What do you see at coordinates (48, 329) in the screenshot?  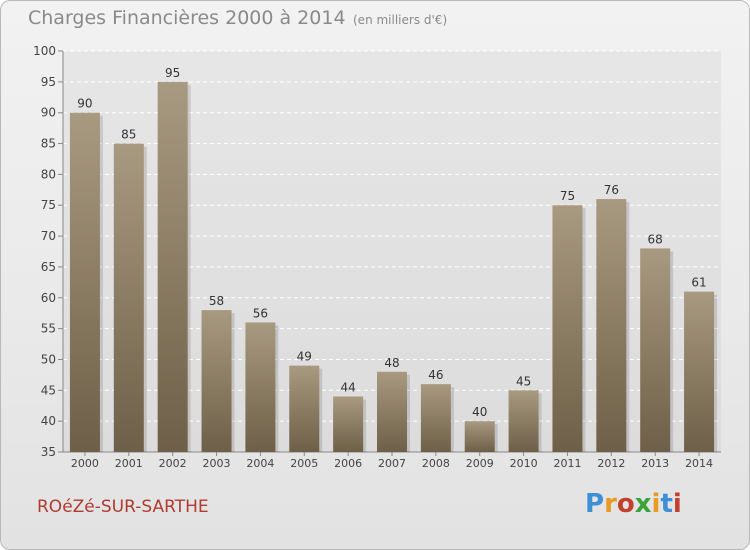 I see `y-tick-label: 55` at bounding box center [48, 329].